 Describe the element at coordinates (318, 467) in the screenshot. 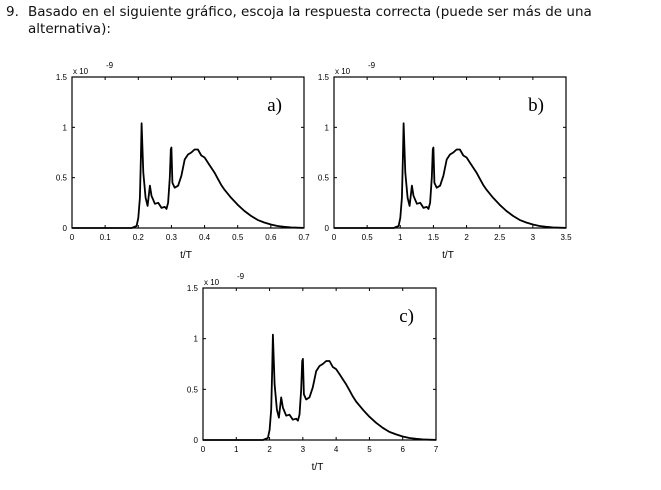

I see `chart-c-x-axis-label: t/T` at that location.